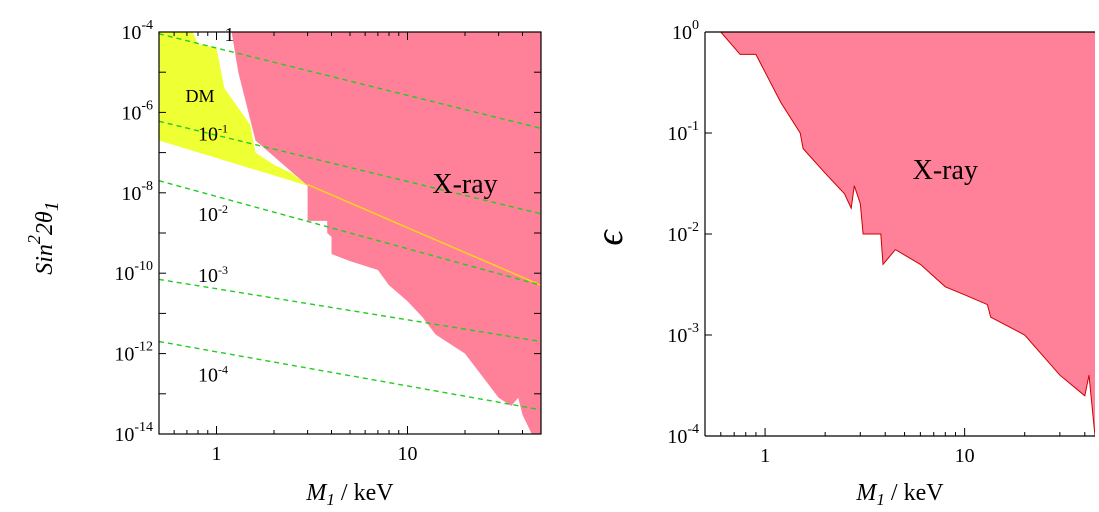 The image size is (1099, 512). Describe the element at coordinates (133, 433) in the screenshot. I see `left-y-tick-label: 10⁻¹⁴` at that location.